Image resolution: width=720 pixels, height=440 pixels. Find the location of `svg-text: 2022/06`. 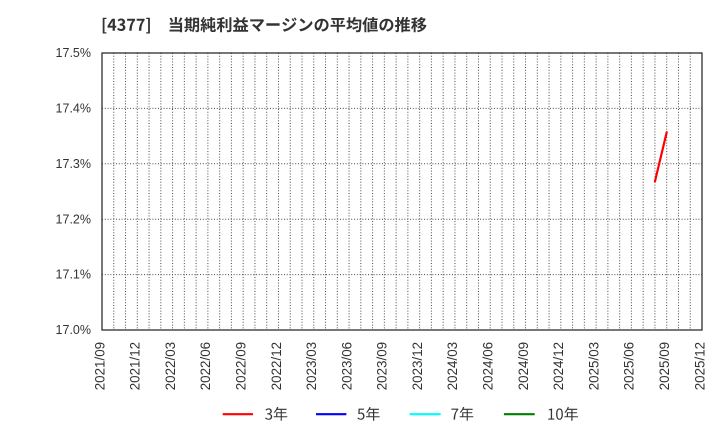

svg-text: 2022/06 is located at coordinates (205, 366).